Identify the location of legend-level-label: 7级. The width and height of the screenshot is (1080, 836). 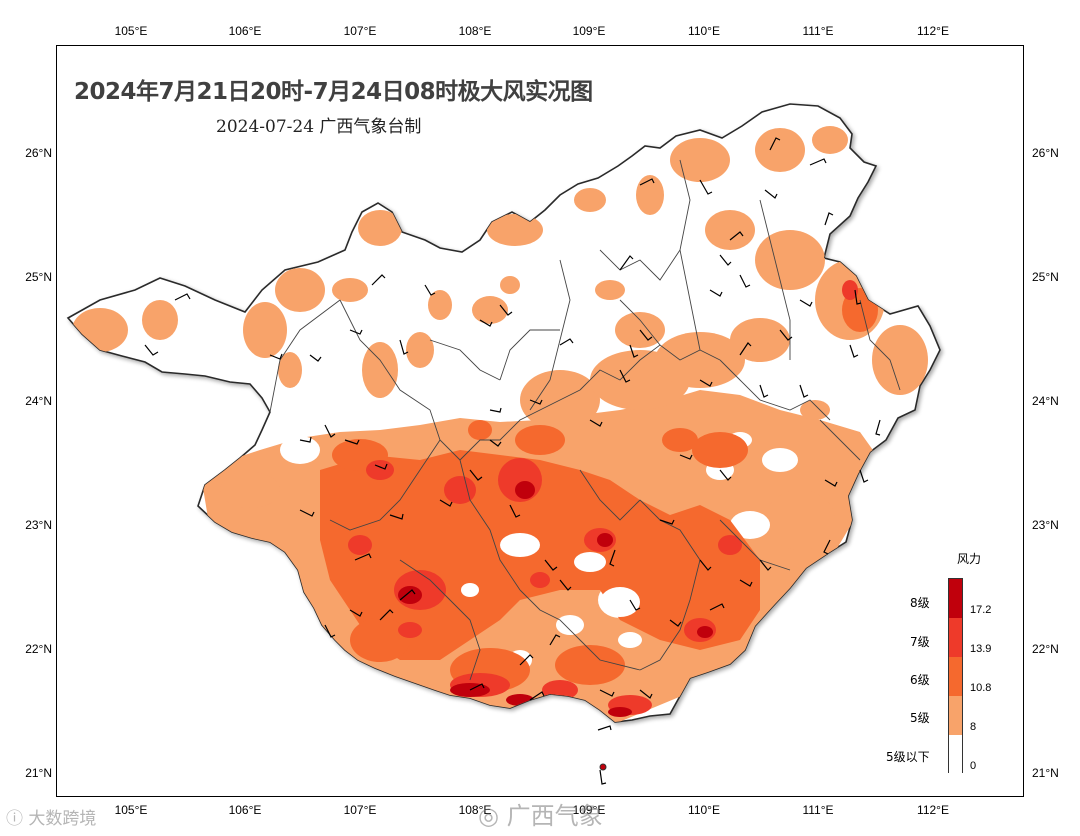
(920, 642).